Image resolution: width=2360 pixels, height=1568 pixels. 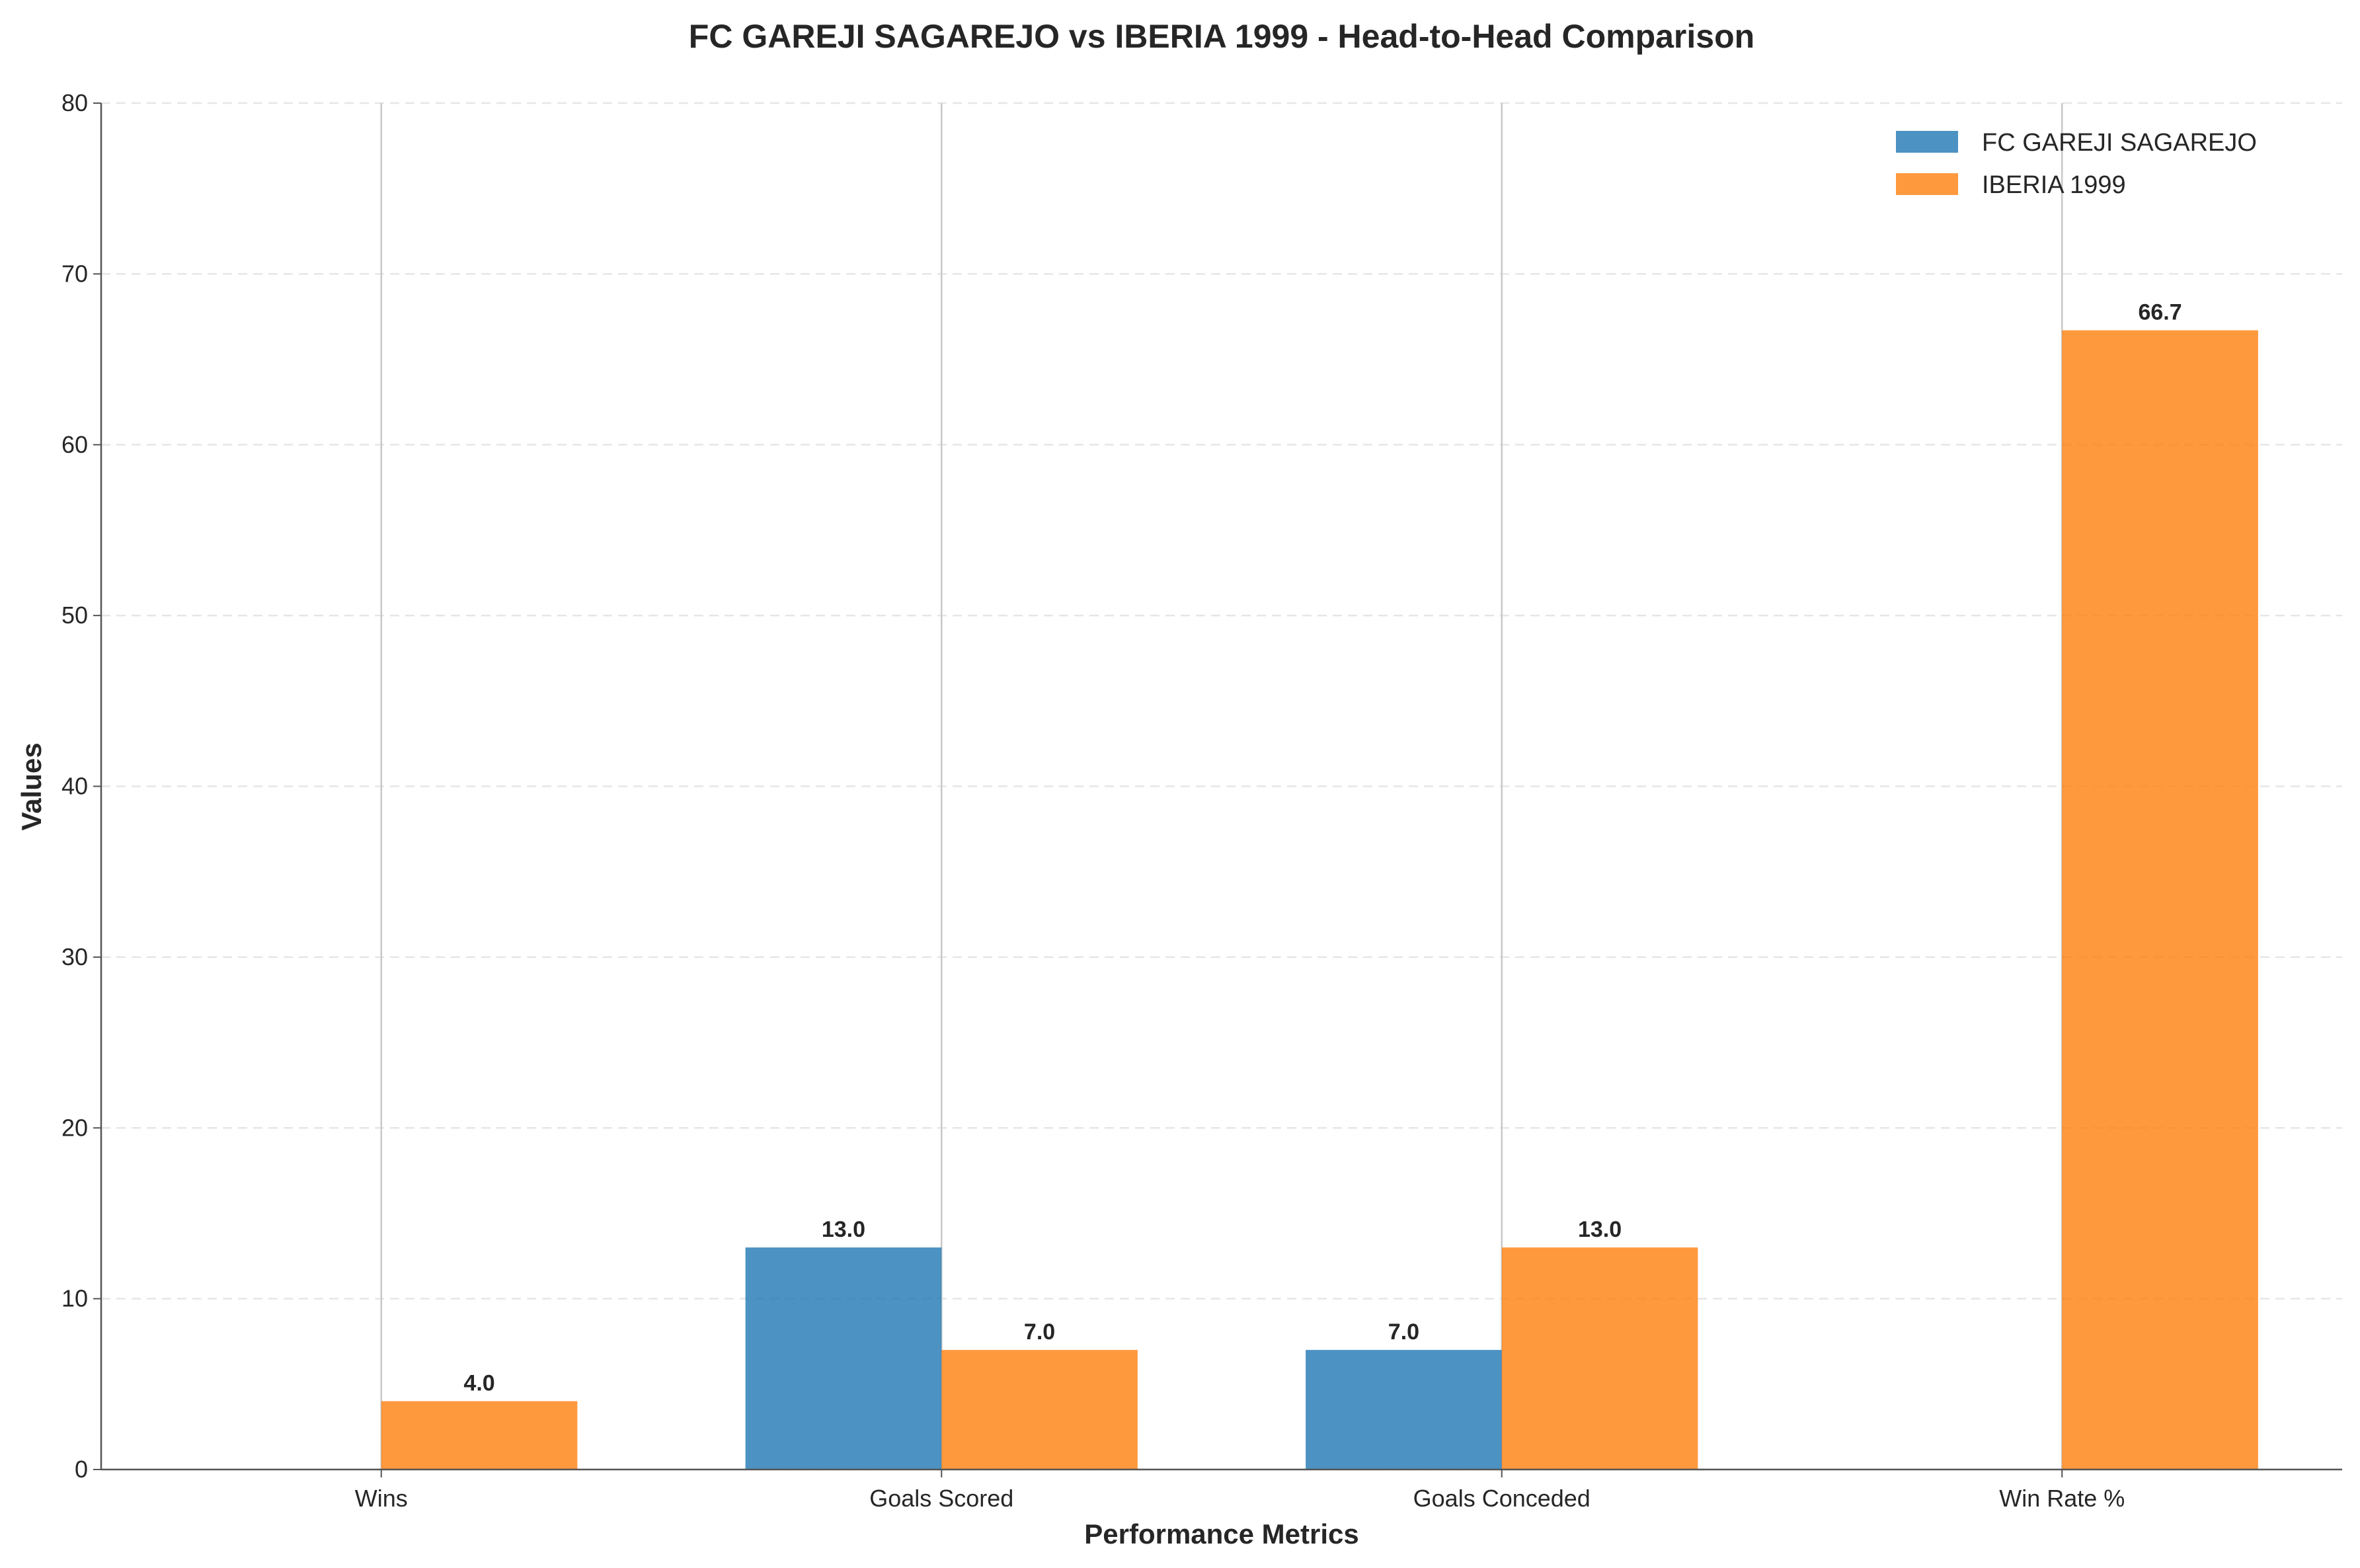 What do you see at coordinates (74, 1298) in the screenshot?
I see `y-tick-label: 10` at bounding box center [74, 1298].